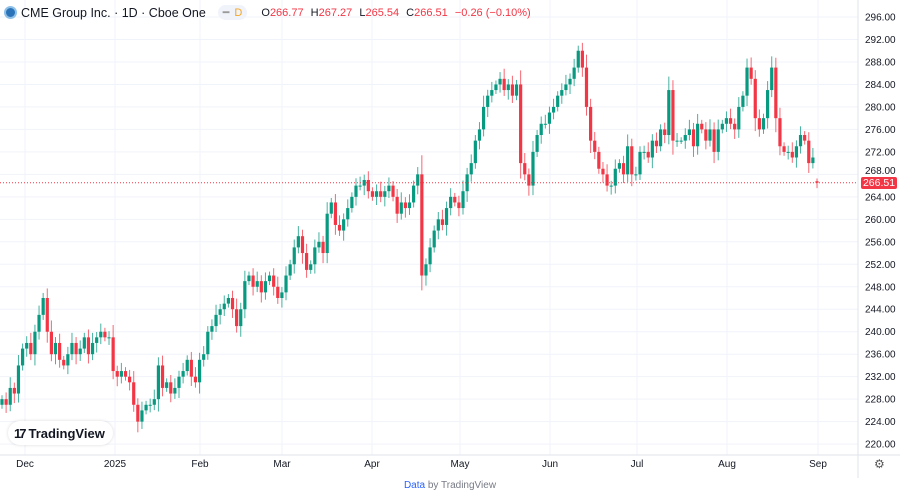 The width and height of the screenshot is (900, 498). Describe the element at coordinates (282, 464) in the screenshot. I see `x-tick-label: Mar` at that location.